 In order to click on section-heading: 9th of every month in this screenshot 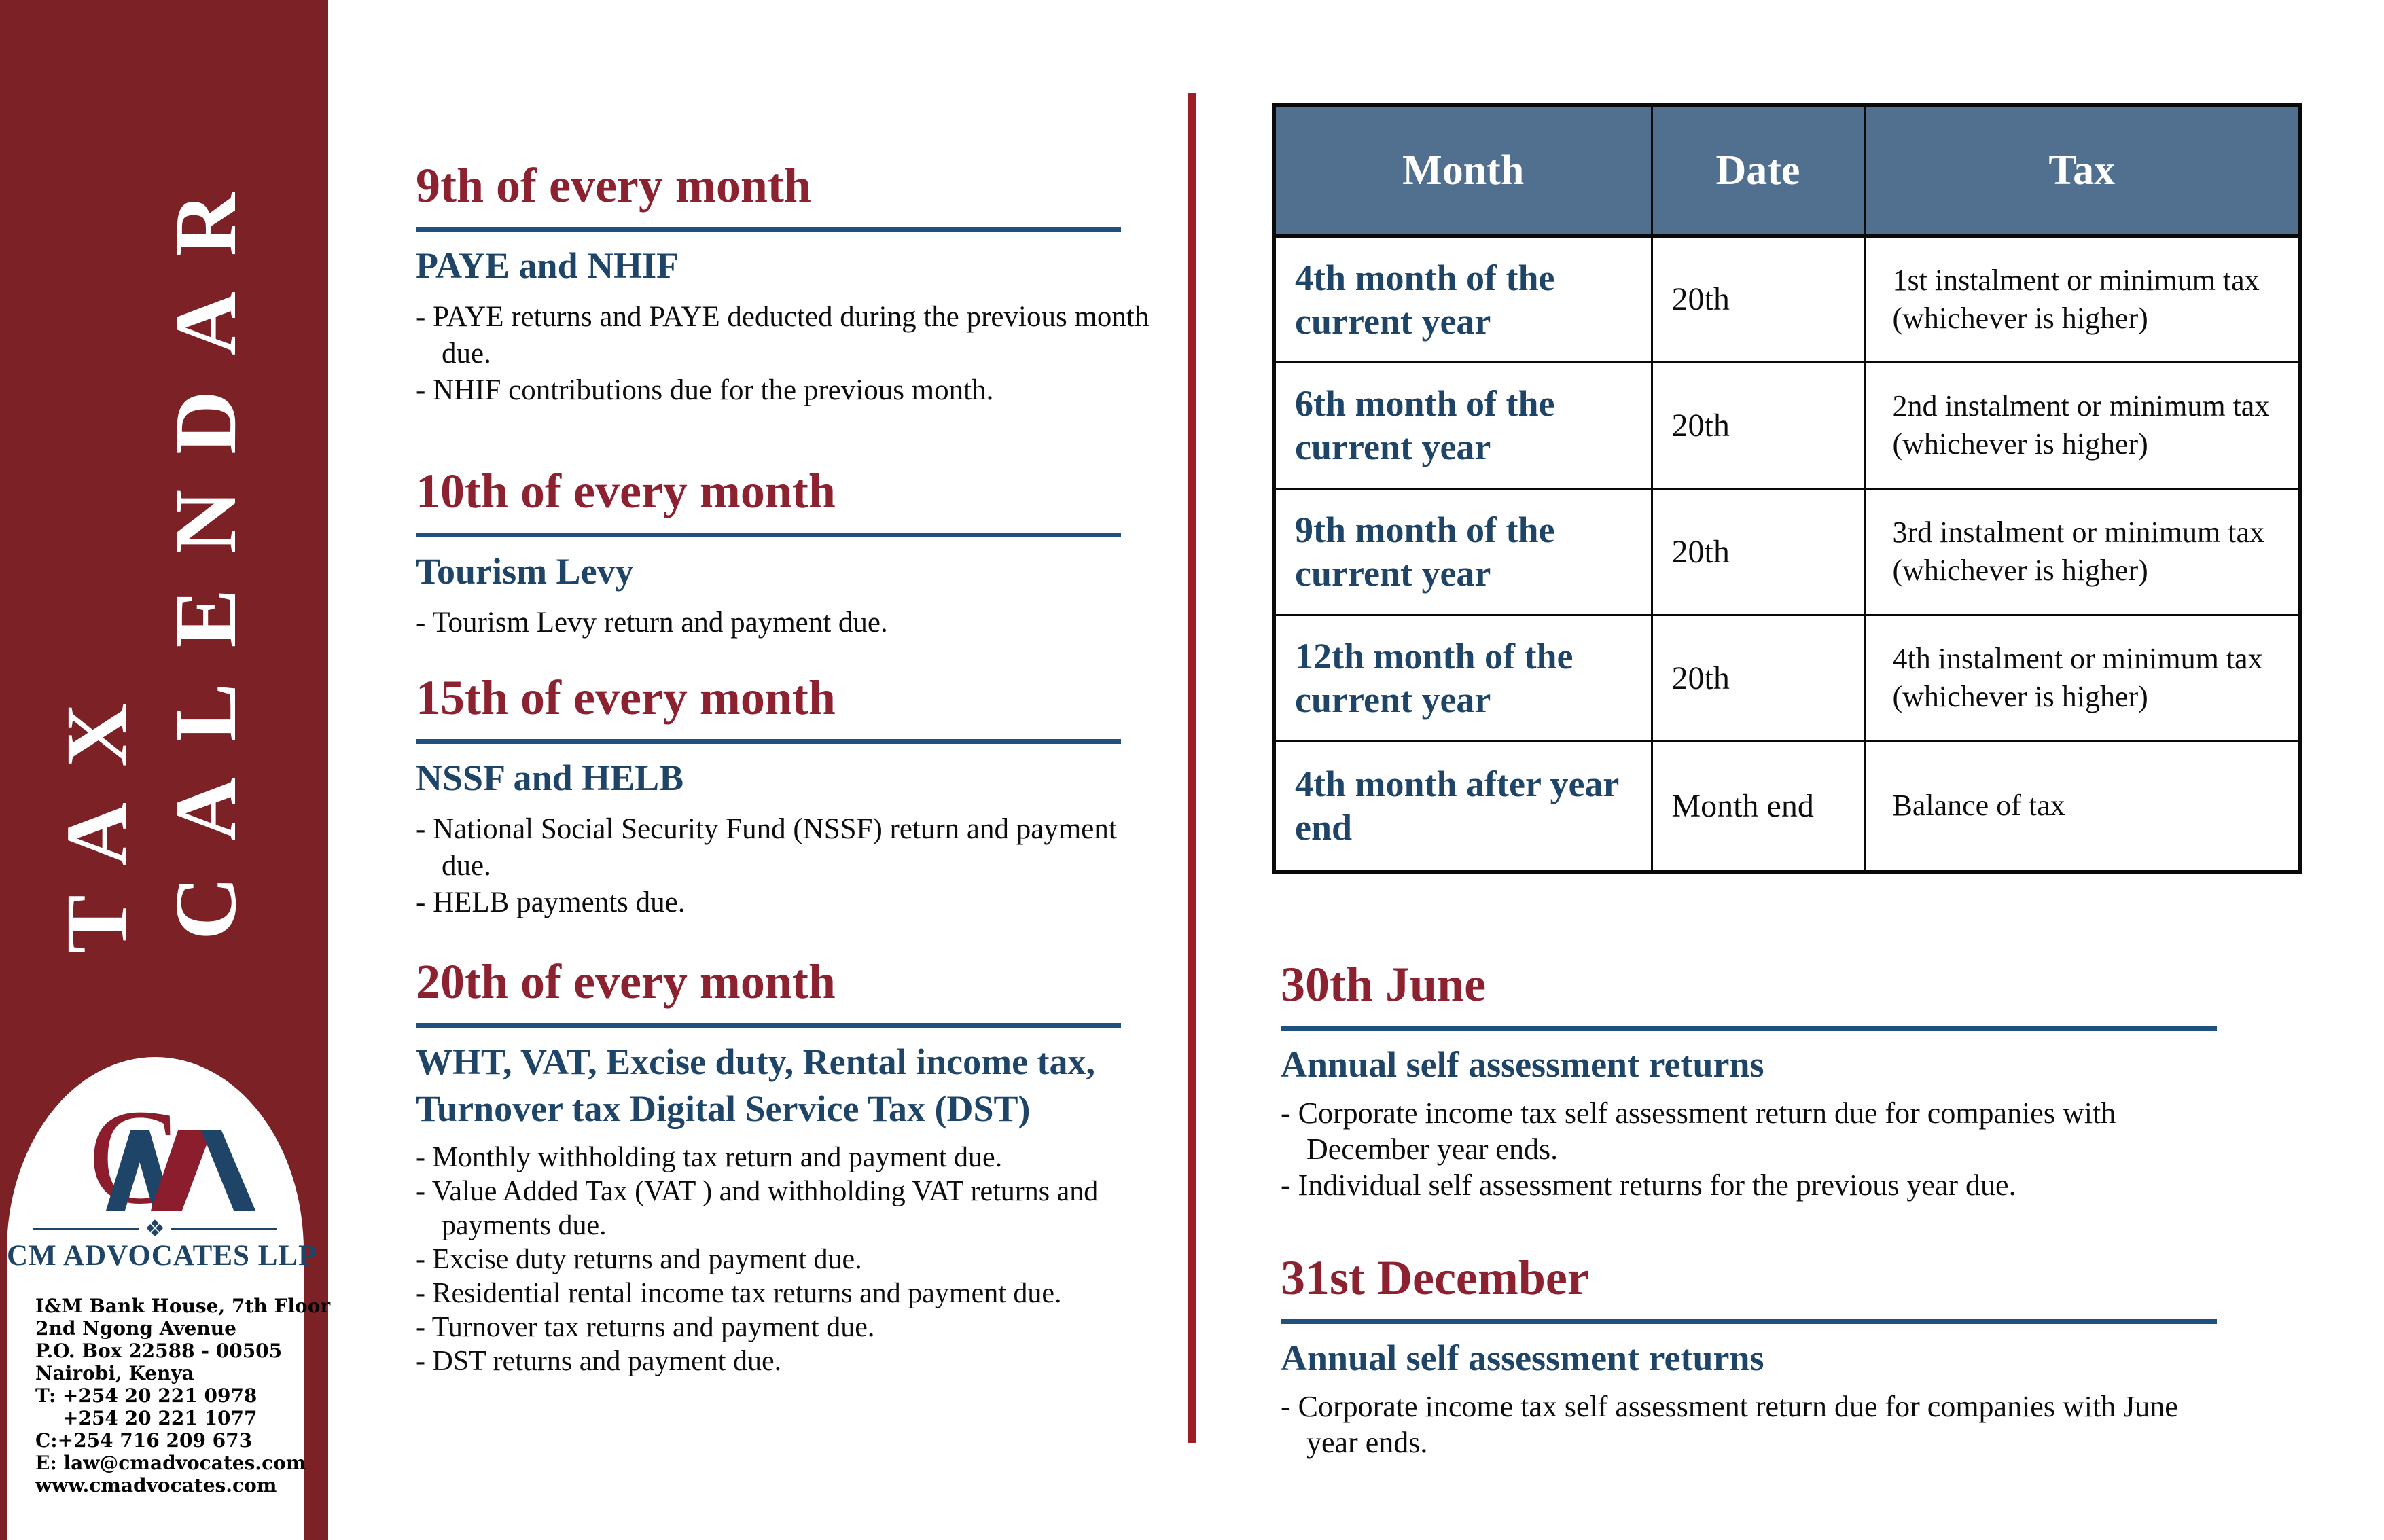, I will do `click(613, 185)`.